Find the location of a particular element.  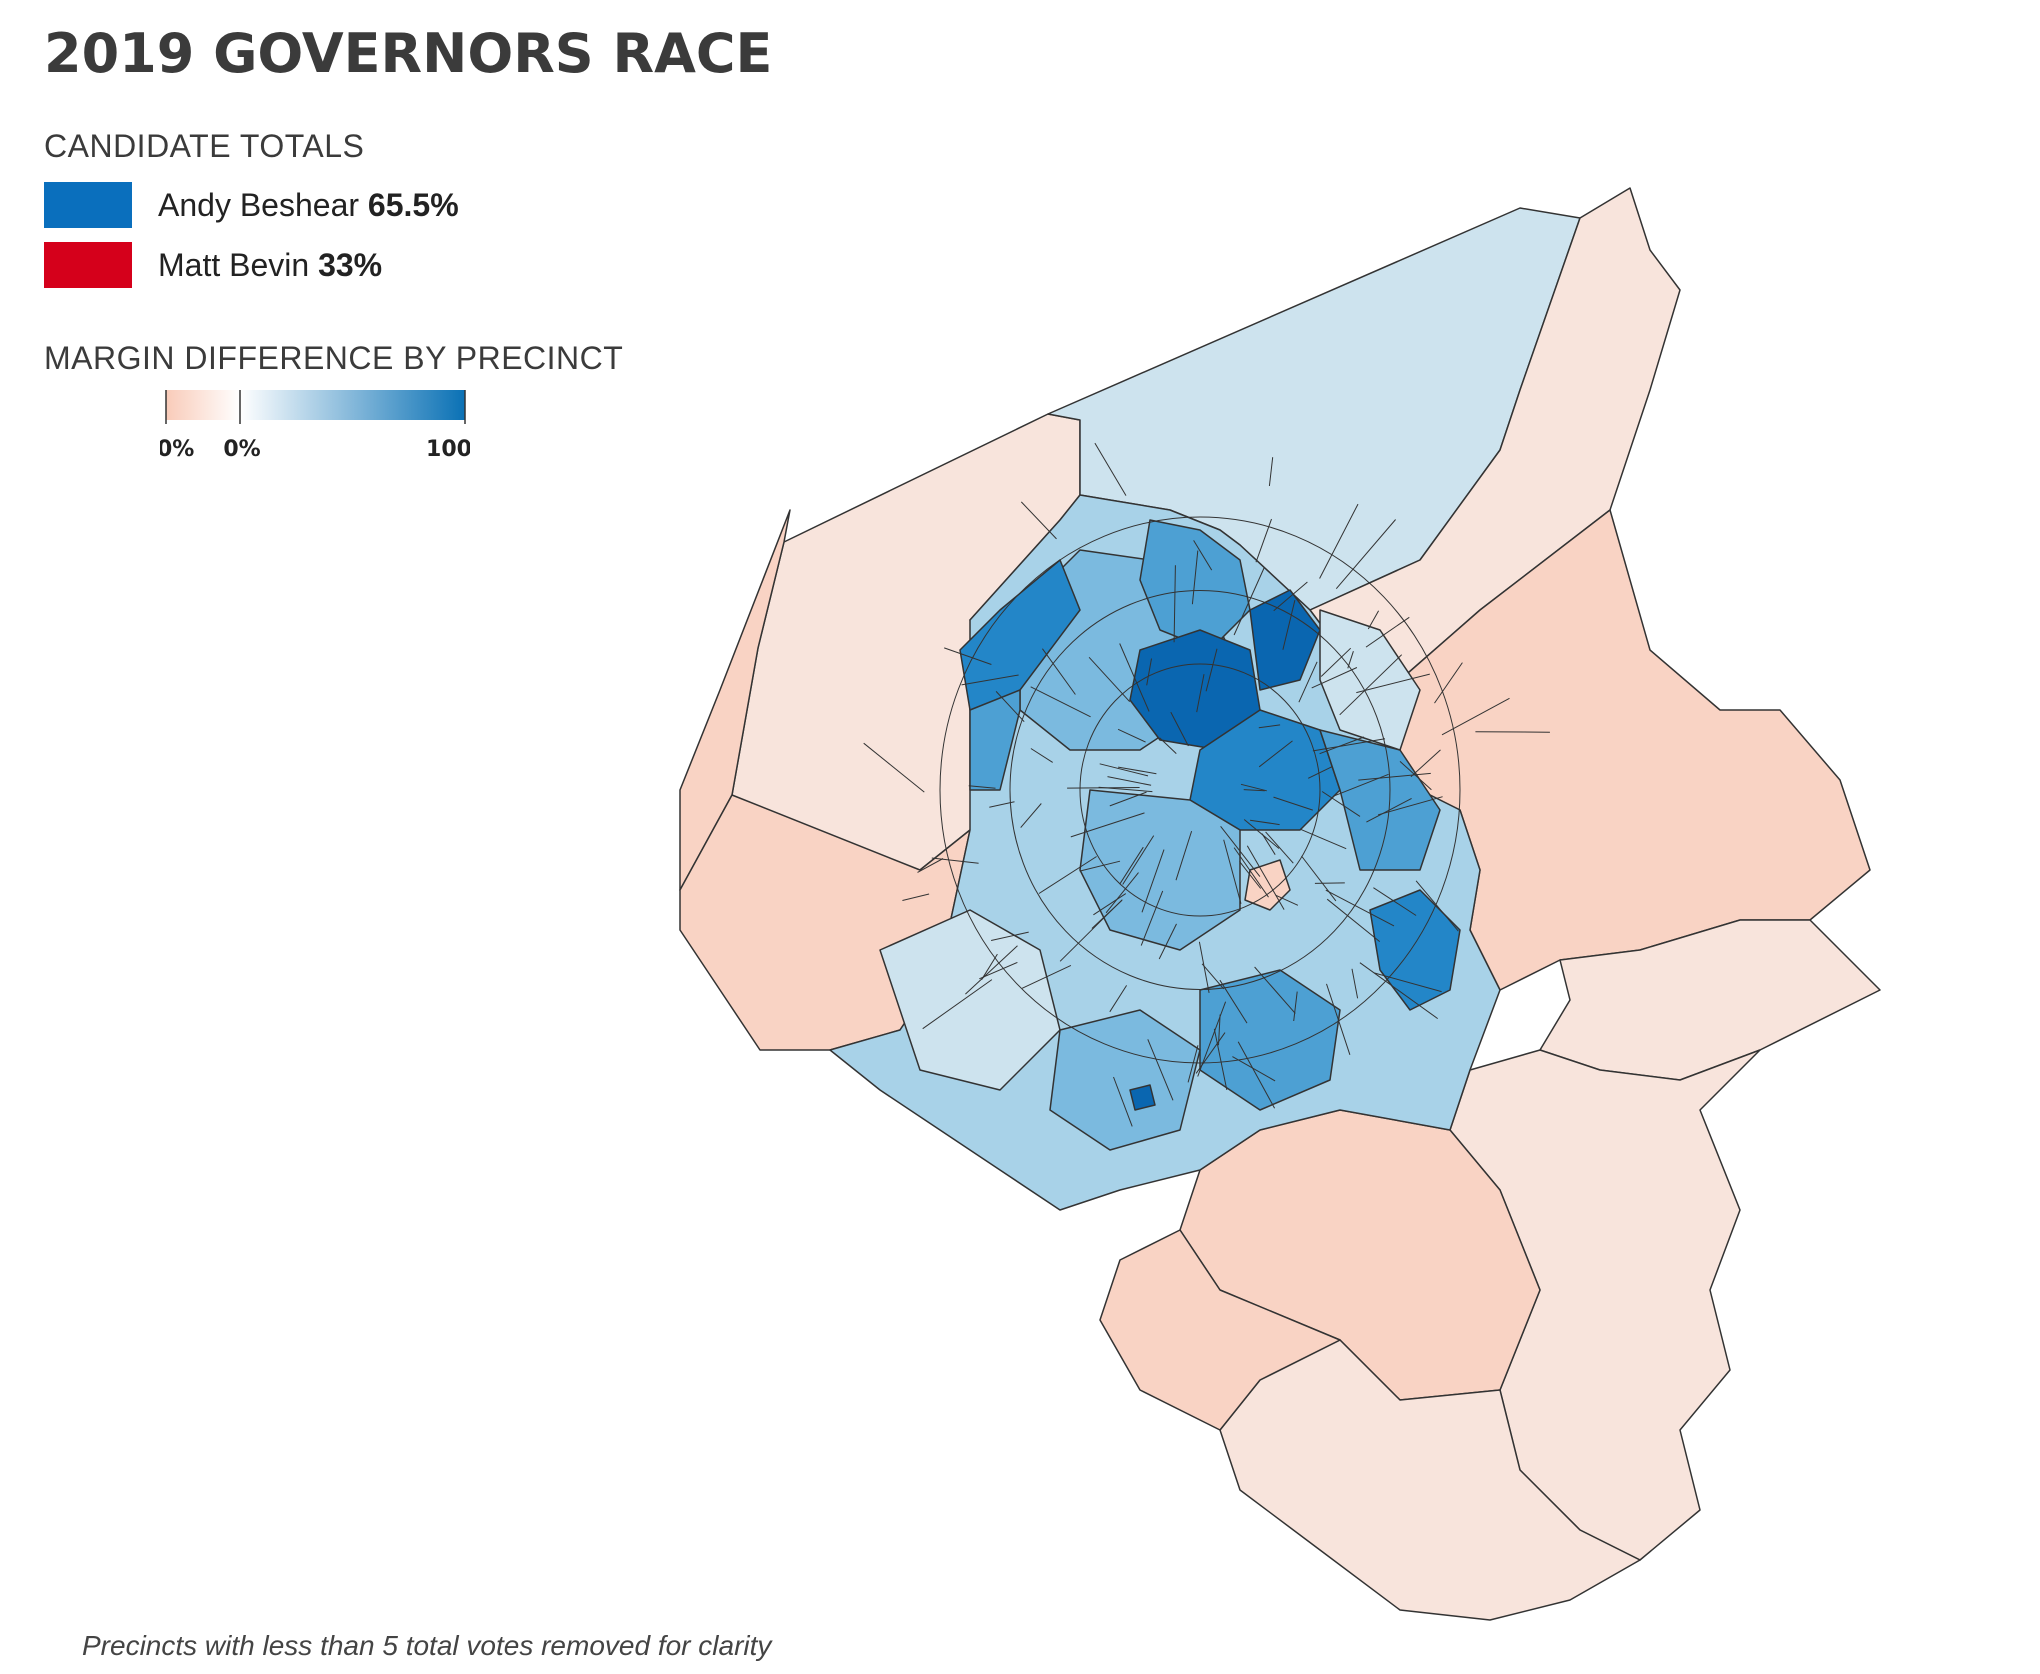

margin-color-scale: 30% 0% 100% is located at coordinates (315, 426).